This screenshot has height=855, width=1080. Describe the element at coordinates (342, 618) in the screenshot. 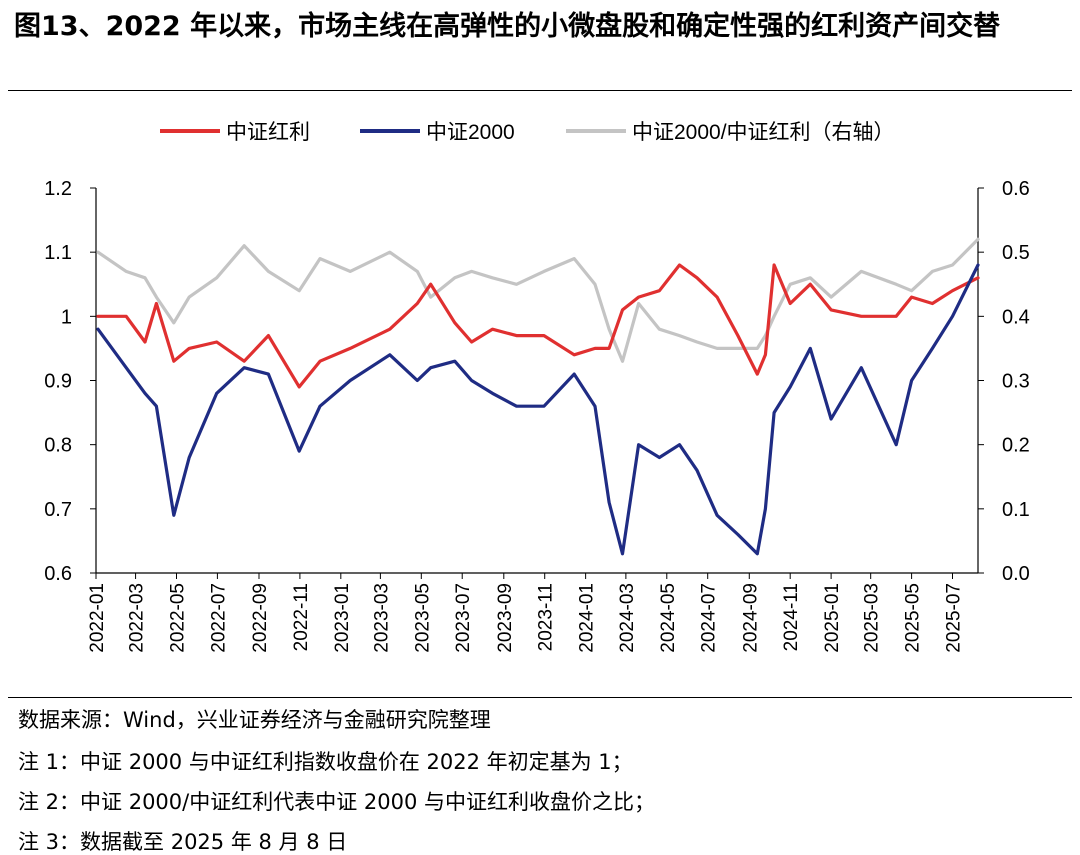

I see `x-tick-label: 2023-01` at that location.